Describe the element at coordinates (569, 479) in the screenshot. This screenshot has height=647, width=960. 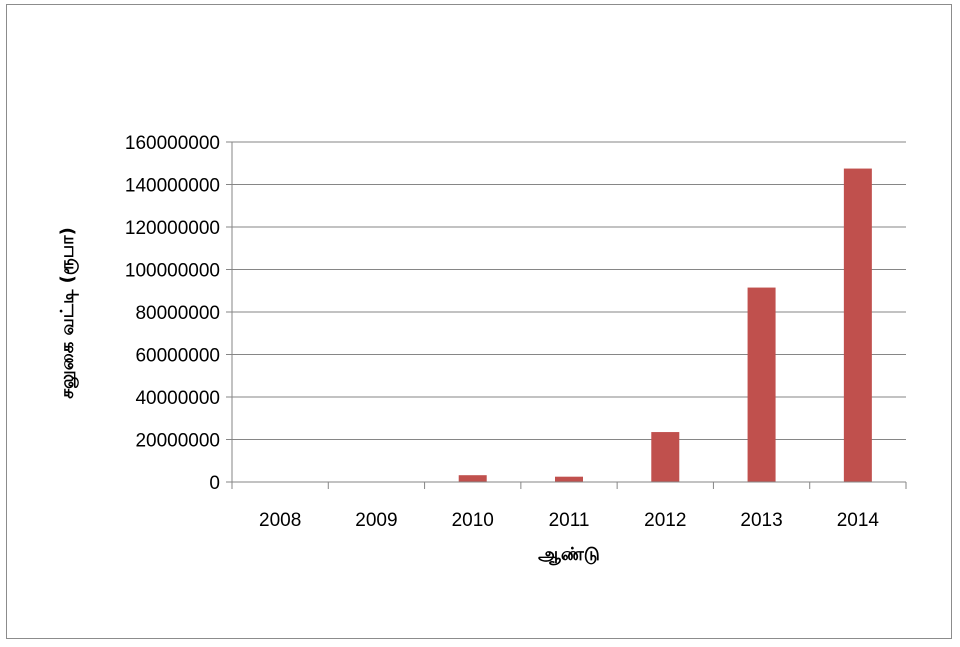
I see `bar-2011` at that location.